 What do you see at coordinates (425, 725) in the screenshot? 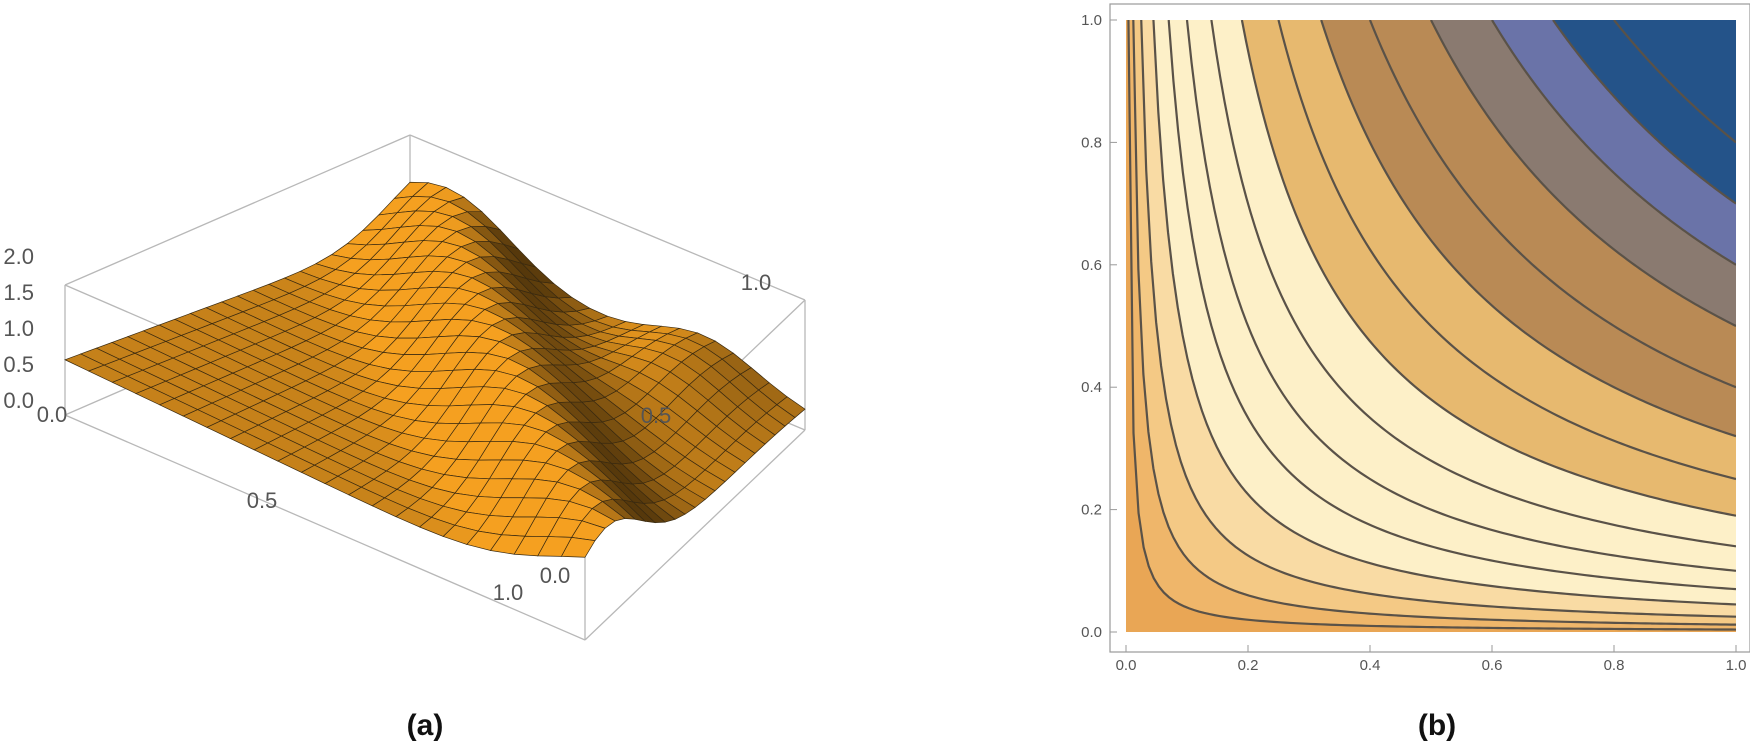
I see `panel-label-a: (a)` at bounding box center [425, 725].